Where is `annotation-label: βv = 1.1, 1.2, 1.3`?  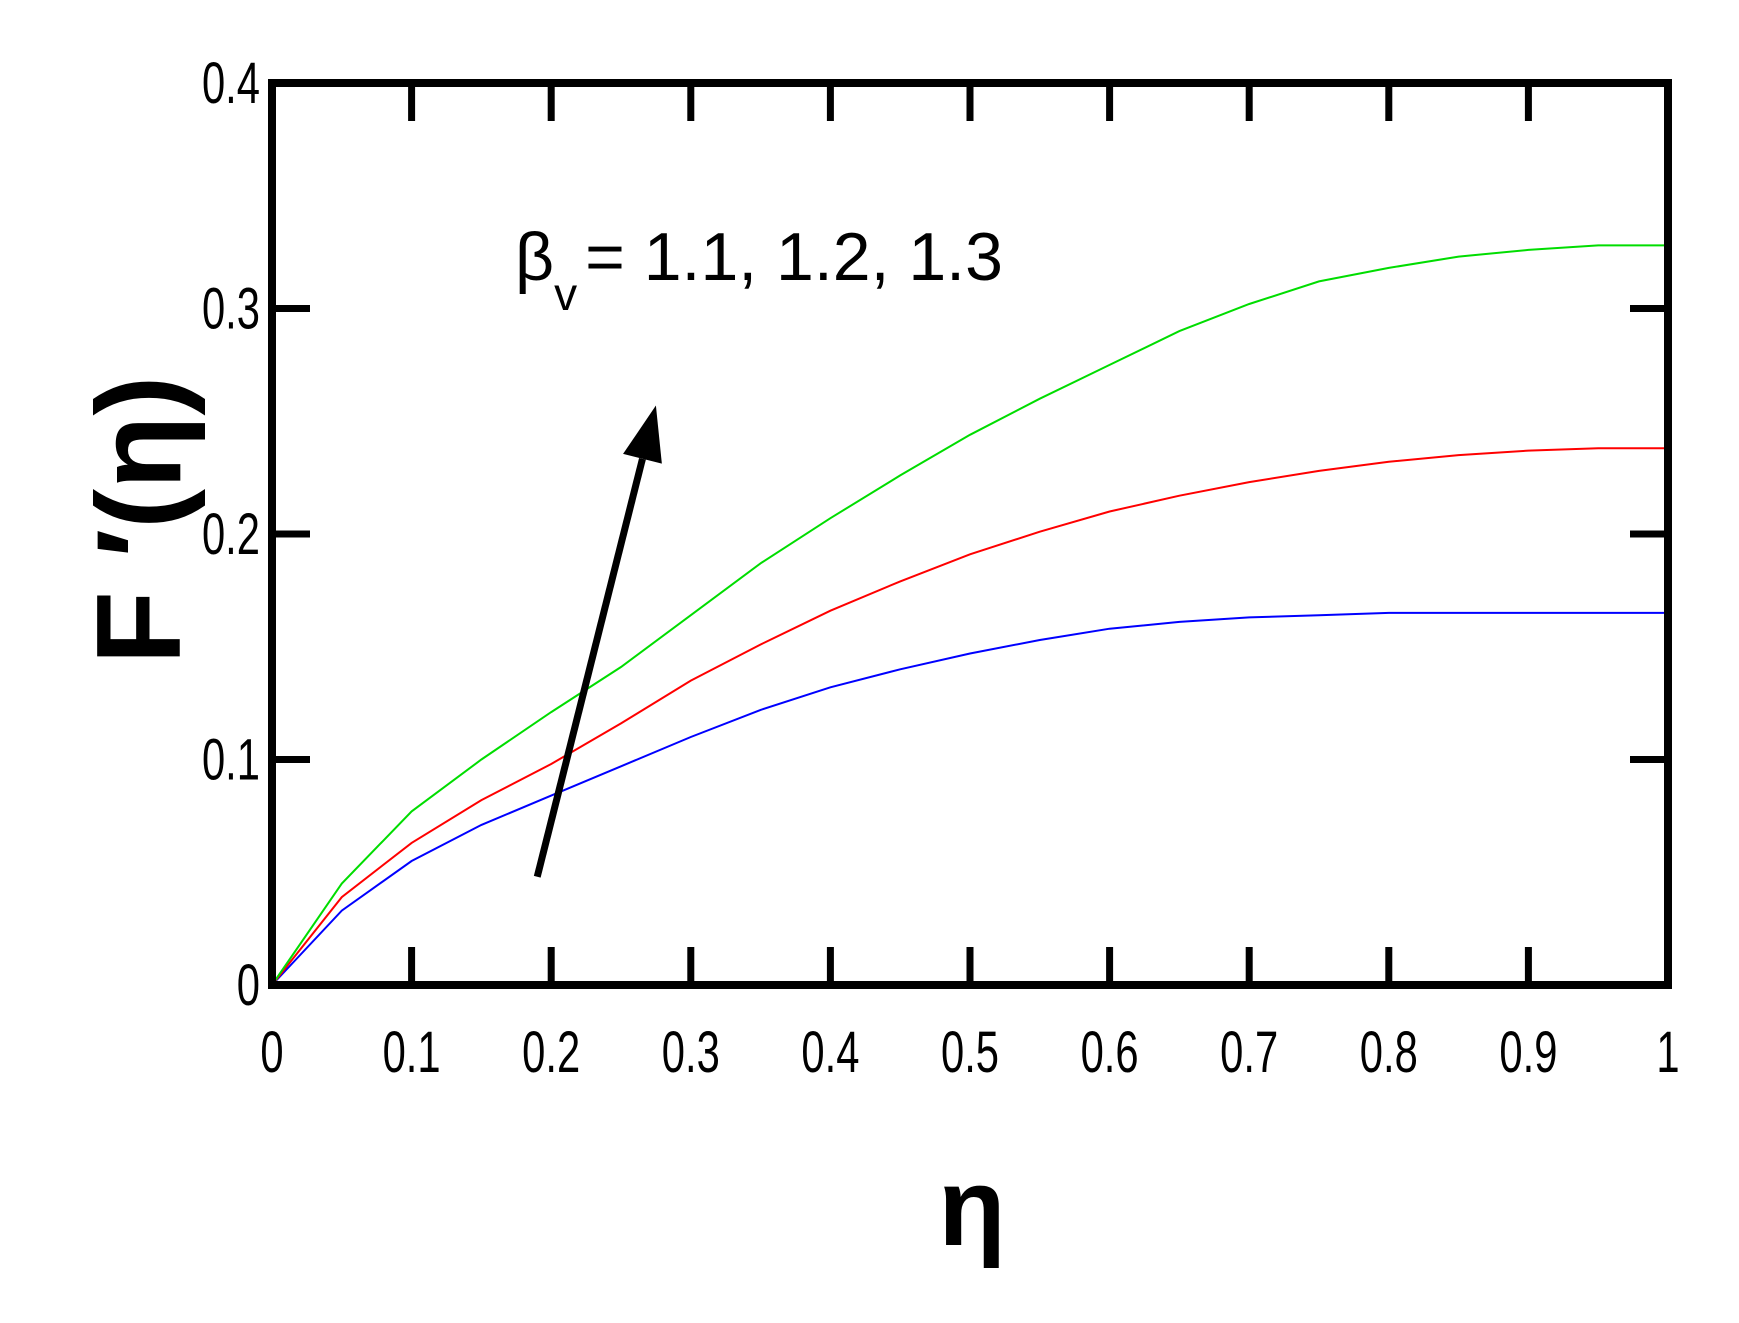
annotation-label: βv = 1.1, 1.2, 1.3 is located at coordinates (759, 269).